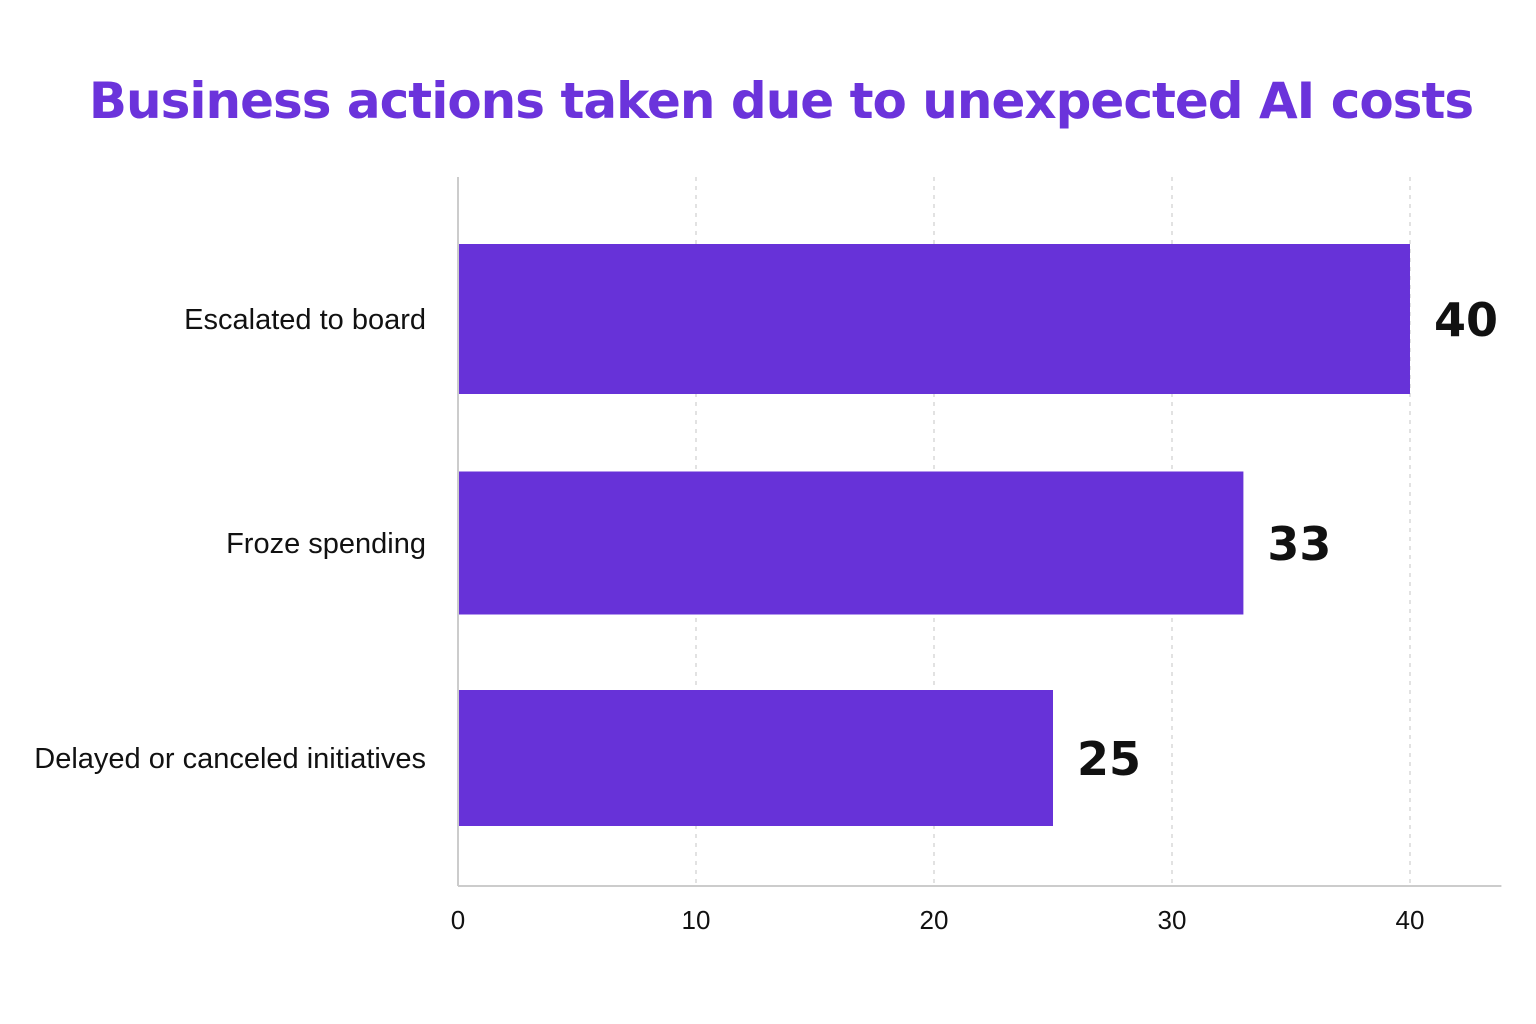  Describe the element at coordinates (1466, 320) in the screenshot. I see `data-label: 40` at that location.